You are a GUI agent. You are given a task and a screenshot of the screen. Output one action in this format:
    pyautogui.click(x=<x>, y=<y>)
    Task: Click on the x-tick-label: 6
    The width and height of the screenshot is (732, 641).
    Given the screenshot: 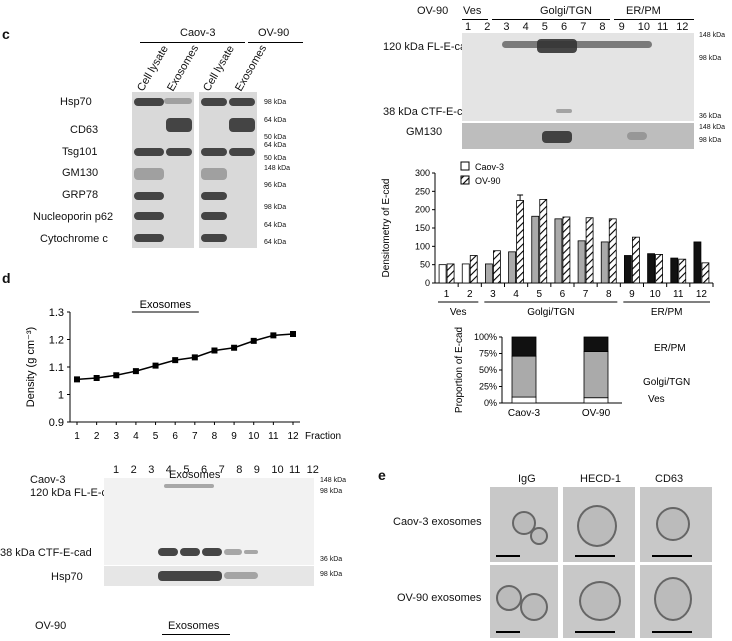 What is the action you would take?
    pyautogui.click(x=175, y=436)
    